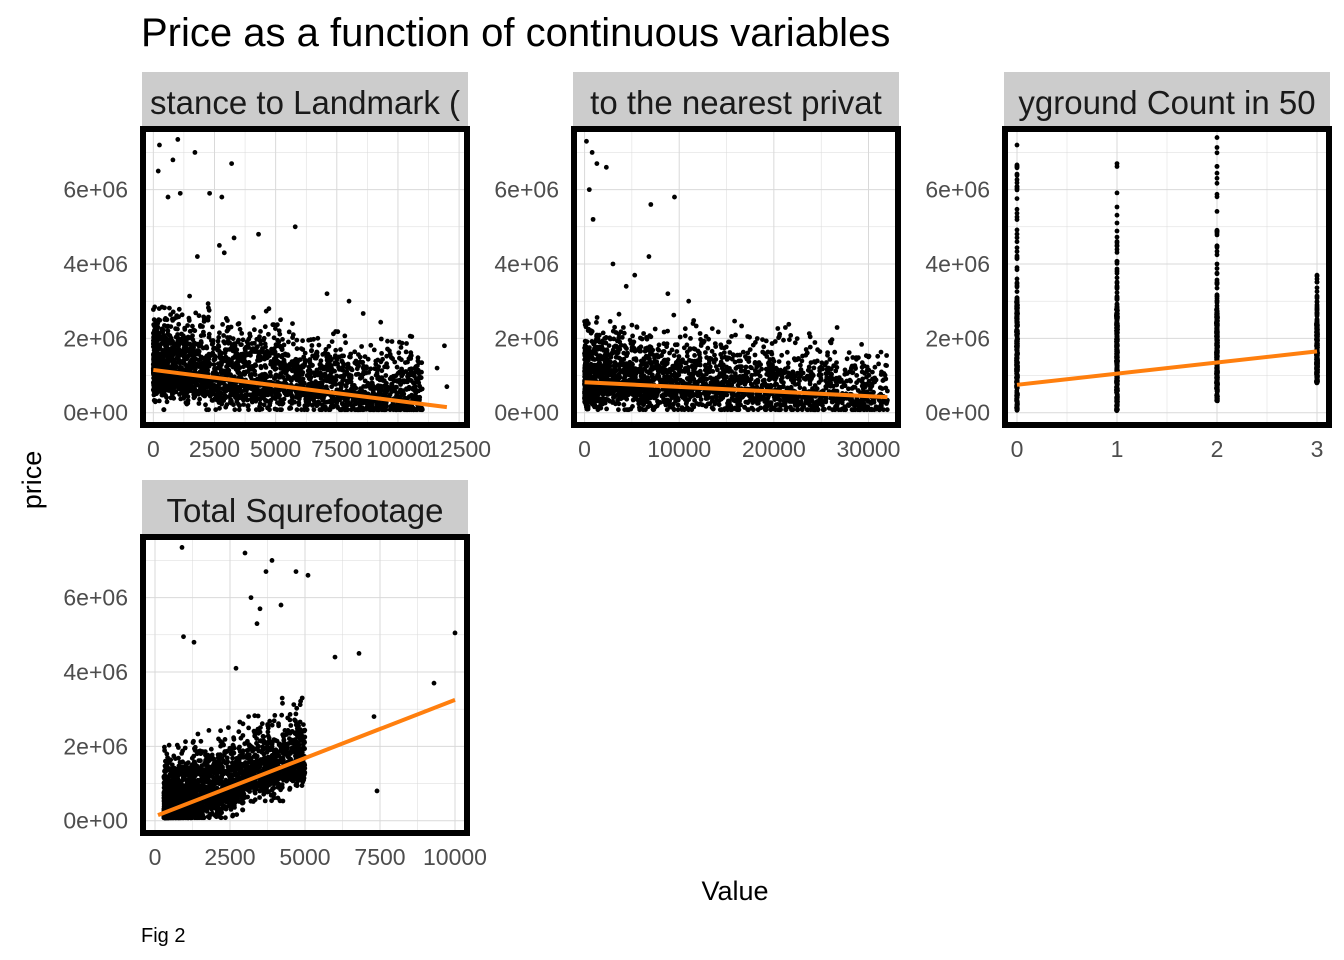  What do you see at coordinates (736, 275) in the screenshot?
I see `panel-points` at bounding box center [736, 275].